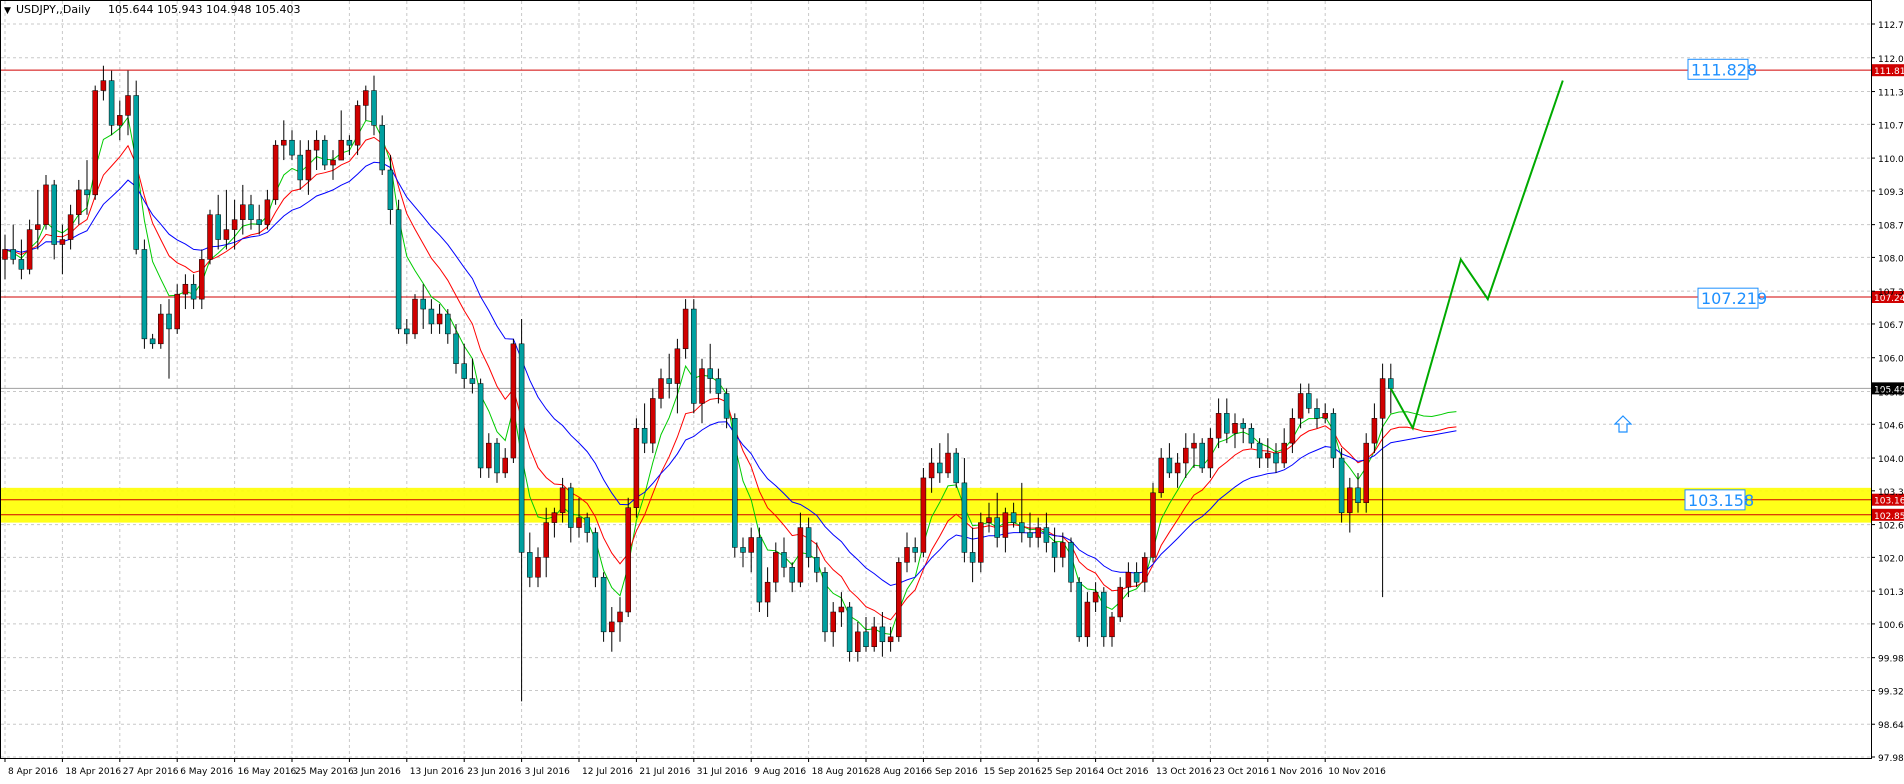 The image size is (1904, 784). What do you see at coordinates (1721, 500) in the screenshot?
I see `annotation-label: 103.158` at bounding box center [1721, 500].